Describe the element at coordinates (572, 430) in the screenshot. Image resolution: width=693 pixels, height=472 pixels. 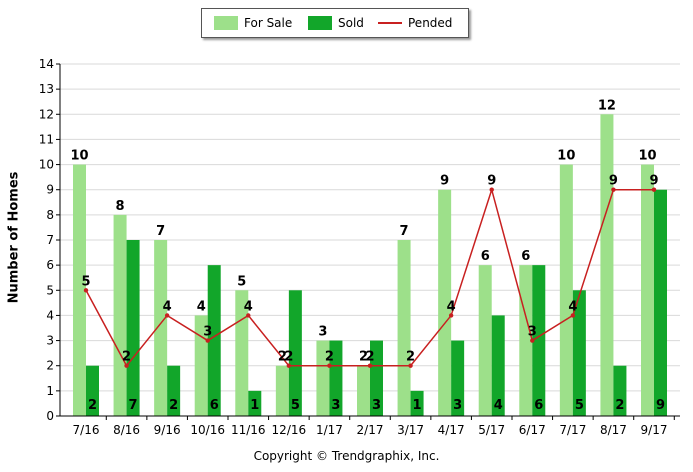
I see `x-tick-label: 7/17` at that location.